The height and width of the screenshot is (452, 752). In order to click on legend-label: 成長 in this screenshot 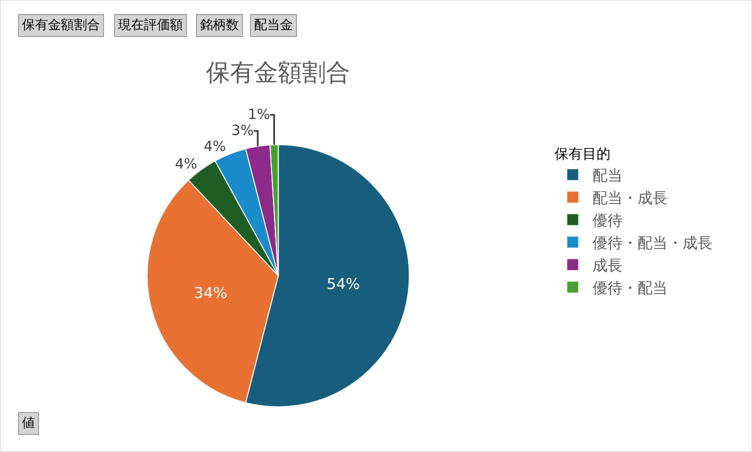, I will do `click(607, 265)`.